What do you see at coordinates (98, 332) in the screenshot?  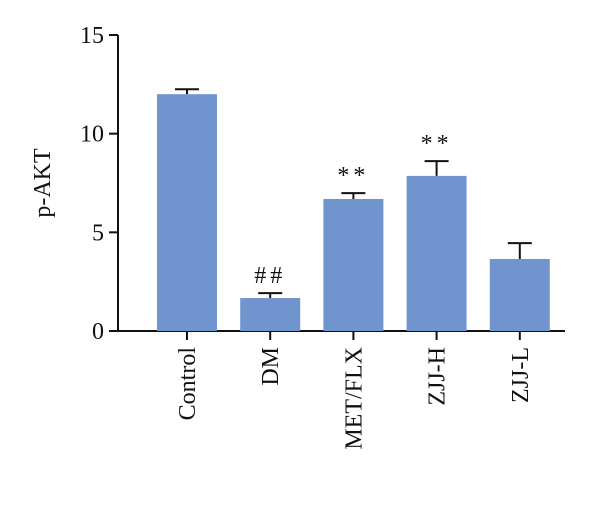 I see `y-tick-label: 0` at bounding box center [98, 332].